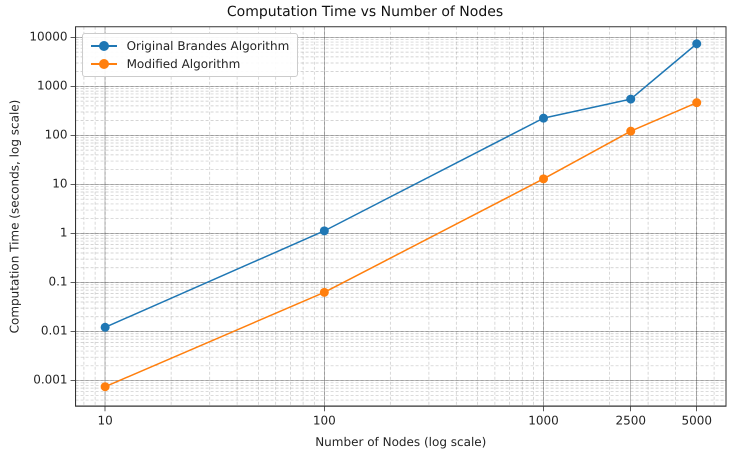 This screenshot has height=458, width=732. I want to click on x-tick-label: 5000, so click(696, 421).